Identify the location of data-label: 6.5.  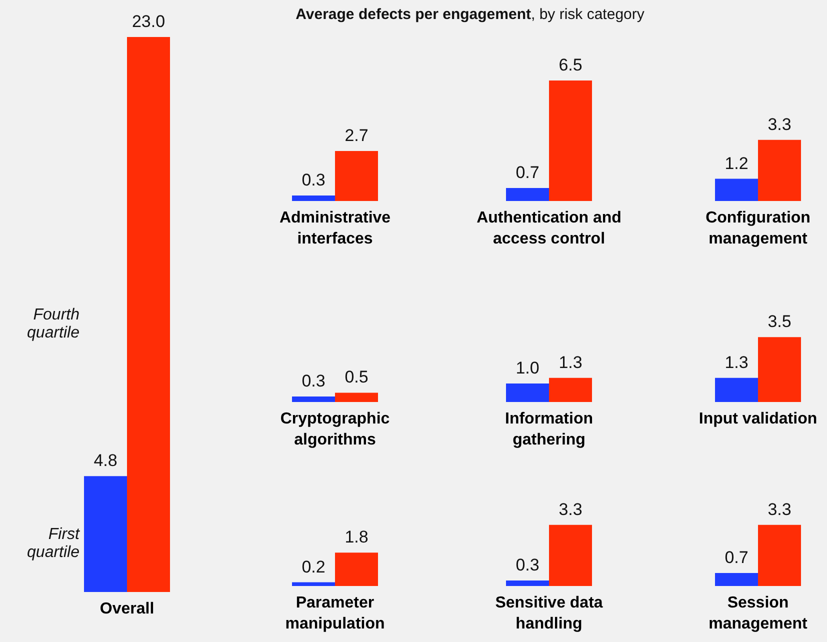
(570, 65).